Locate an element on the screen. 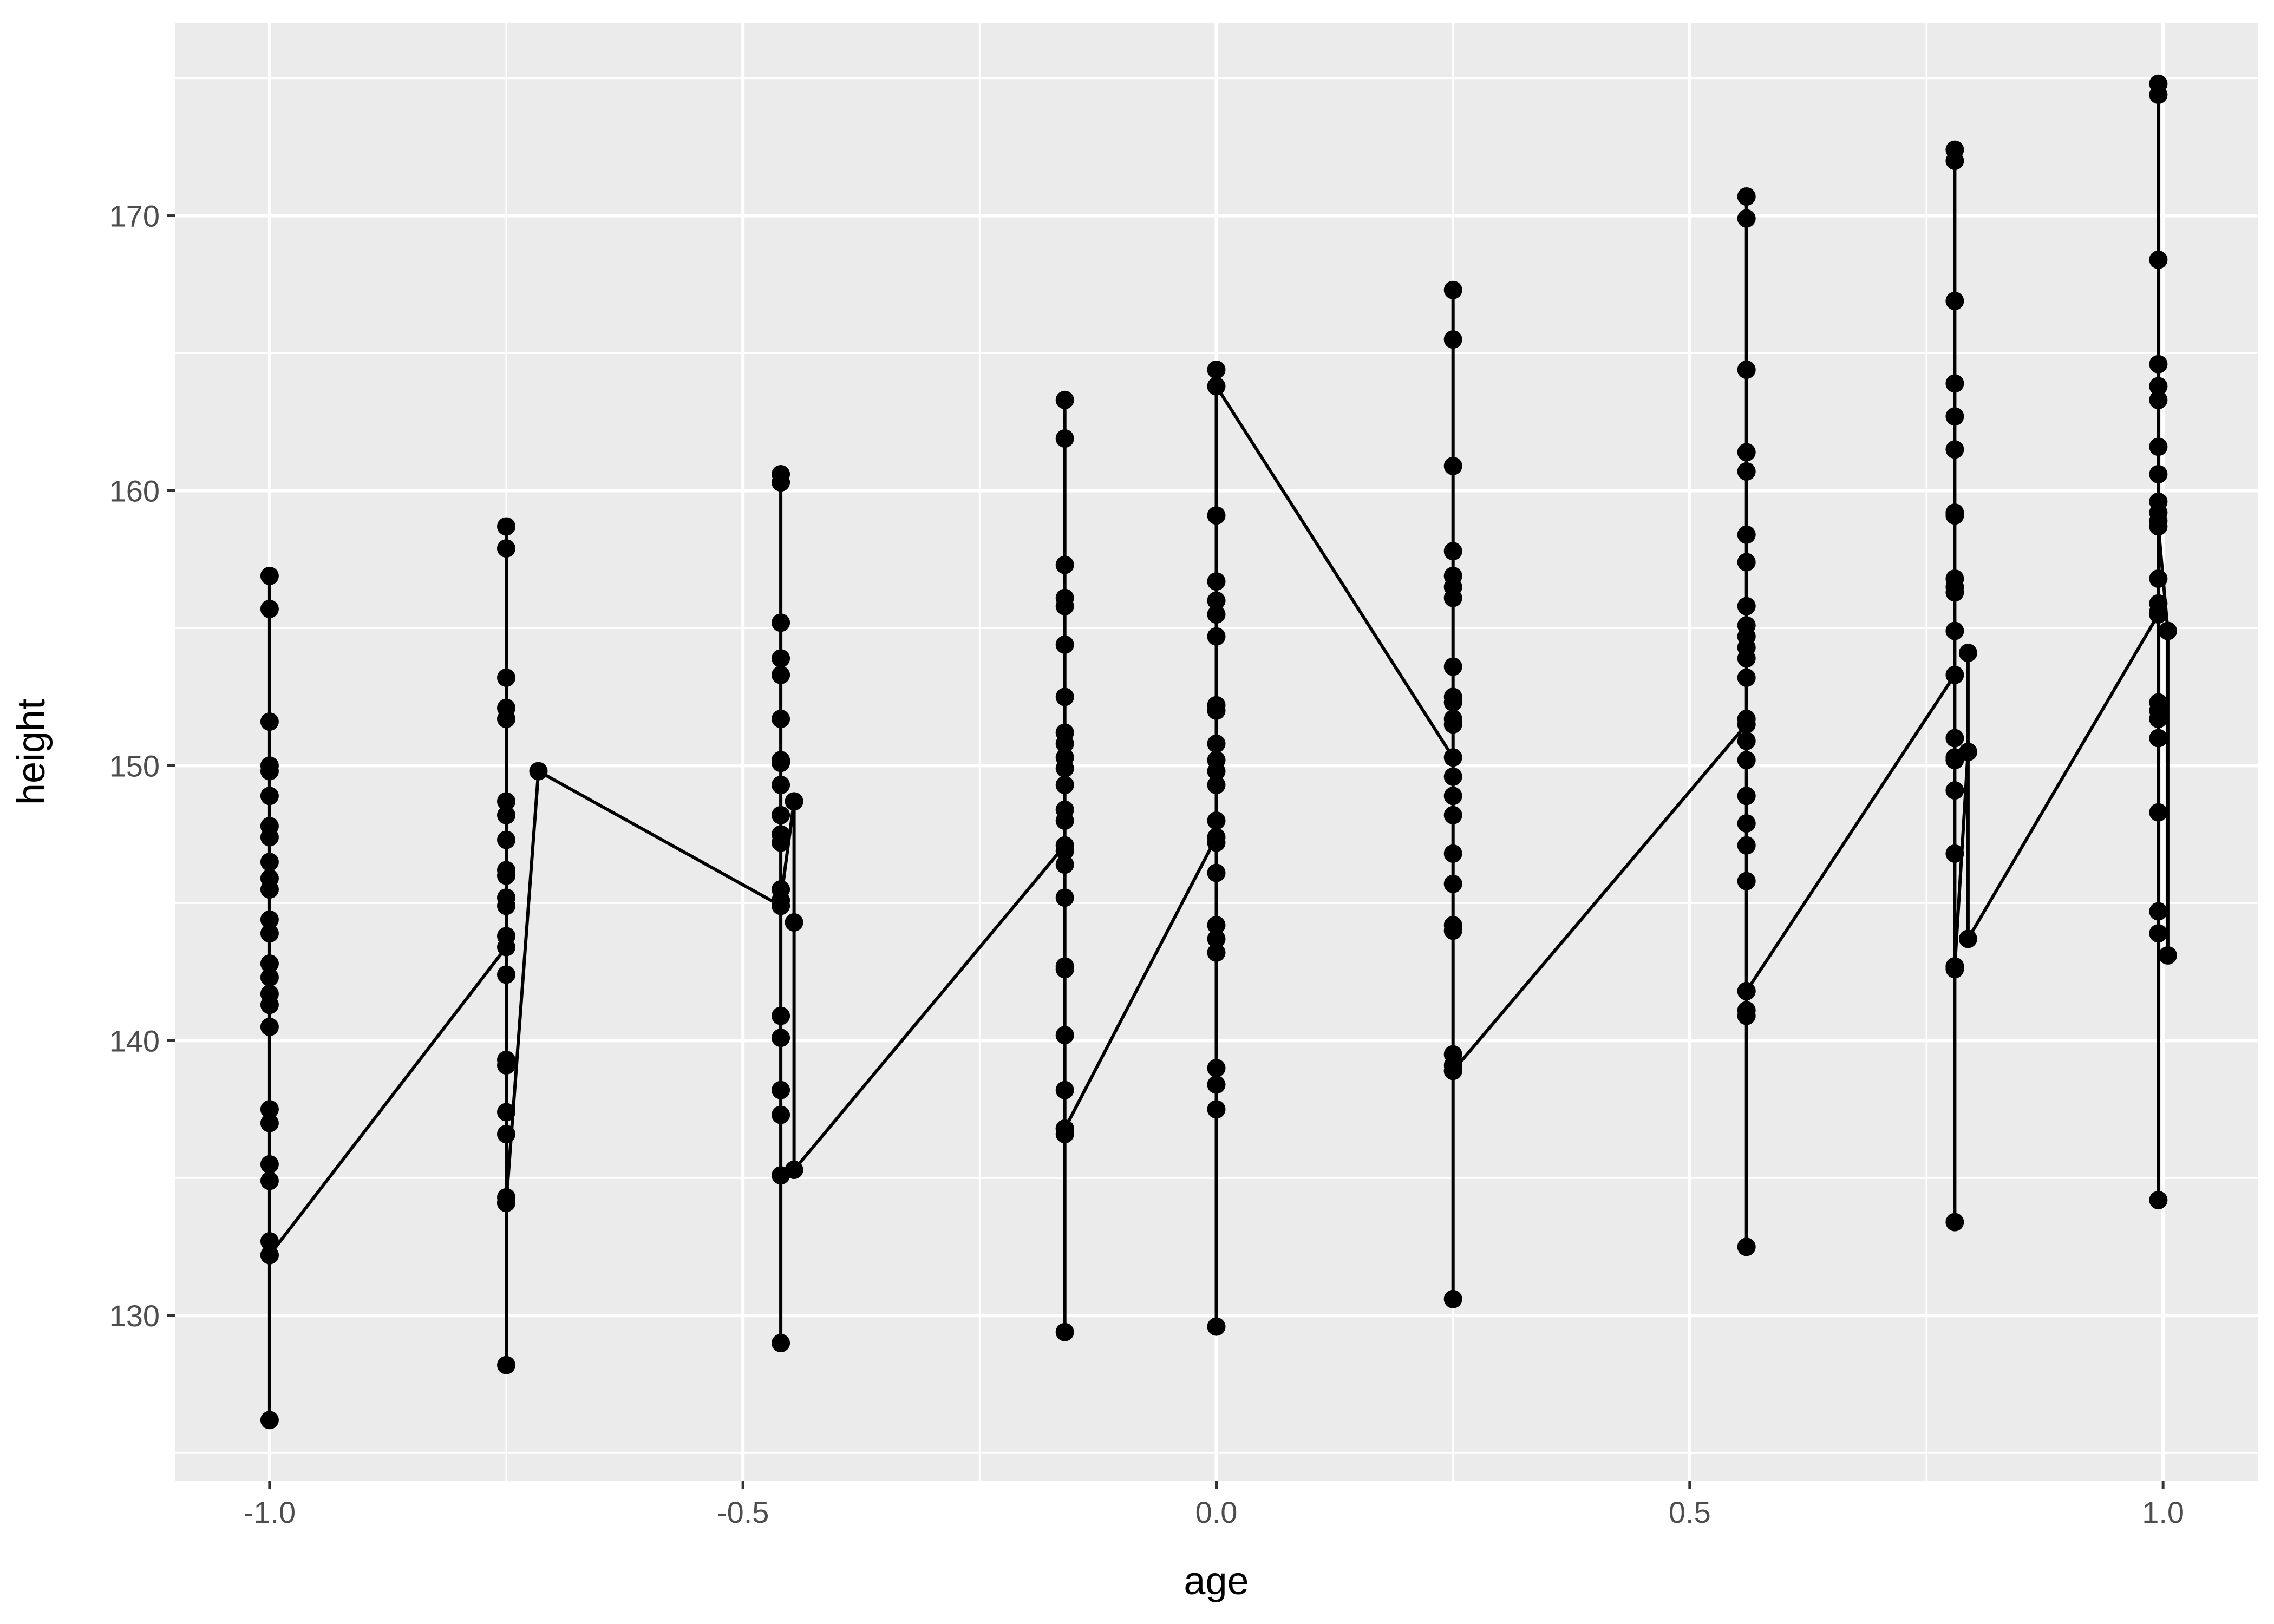 This screenshot has height=1624, width=2274. x-tick-label: -0.5 is located at coordinates (743, 1512).